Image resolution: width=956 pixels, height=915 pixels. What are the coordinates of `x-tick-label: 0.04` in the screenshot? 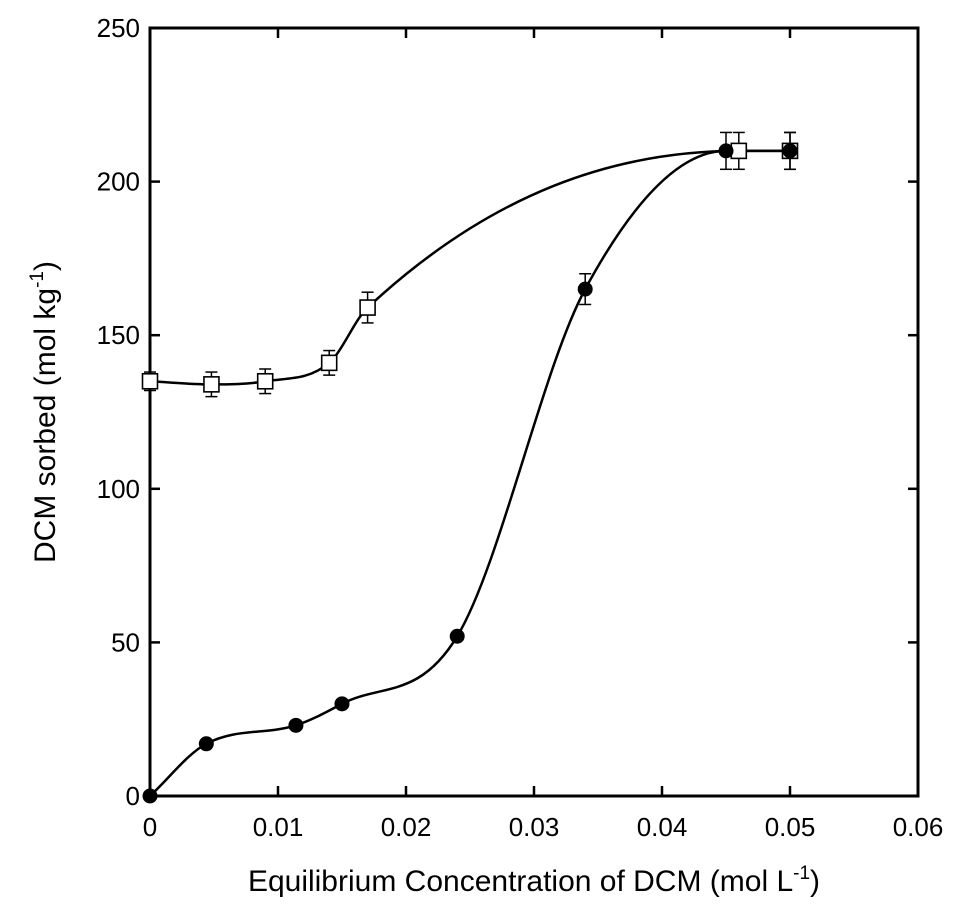 It's located at (662, 827).